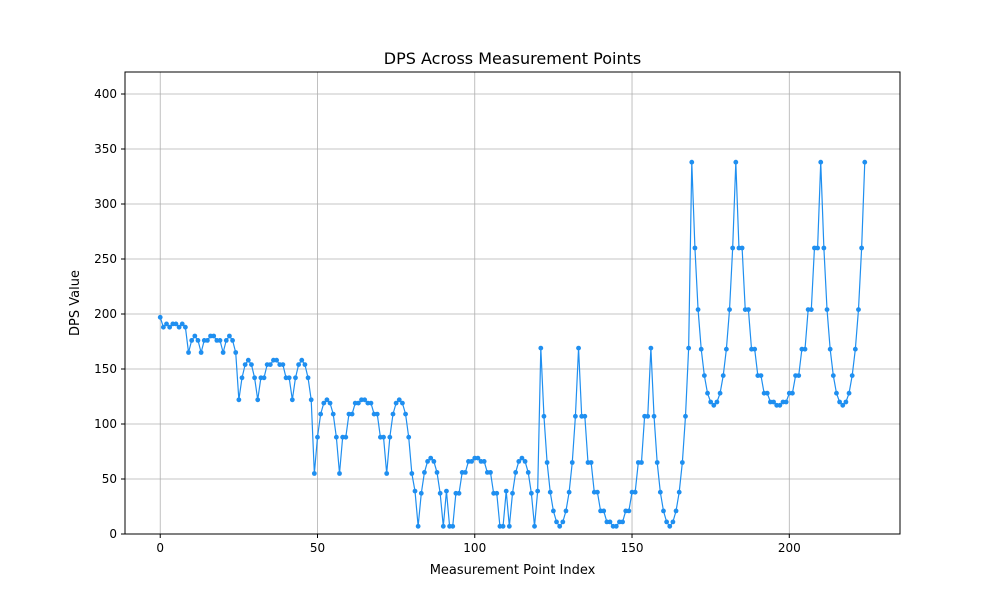 This screenshot has width=1000, height=600. Describe the element at coordinates (105, 424) in the screenshot. I see `y-tick-label: 100` at that location.